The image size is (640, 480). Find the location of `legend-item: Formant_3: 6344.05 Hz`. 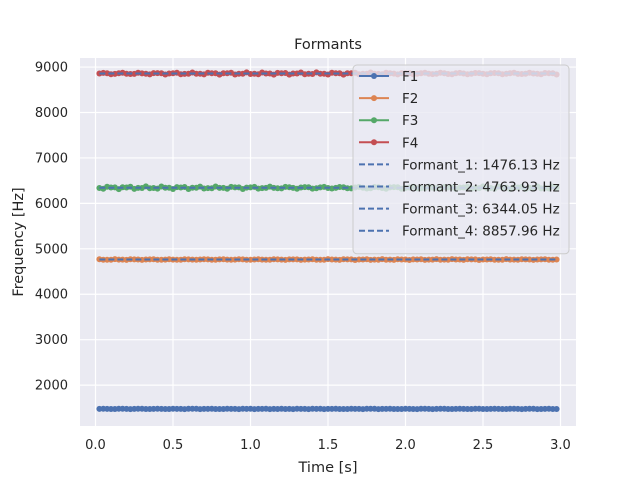

legend-item: Formant_3: 6344.05 Hz is located at coordinates (459, 210).